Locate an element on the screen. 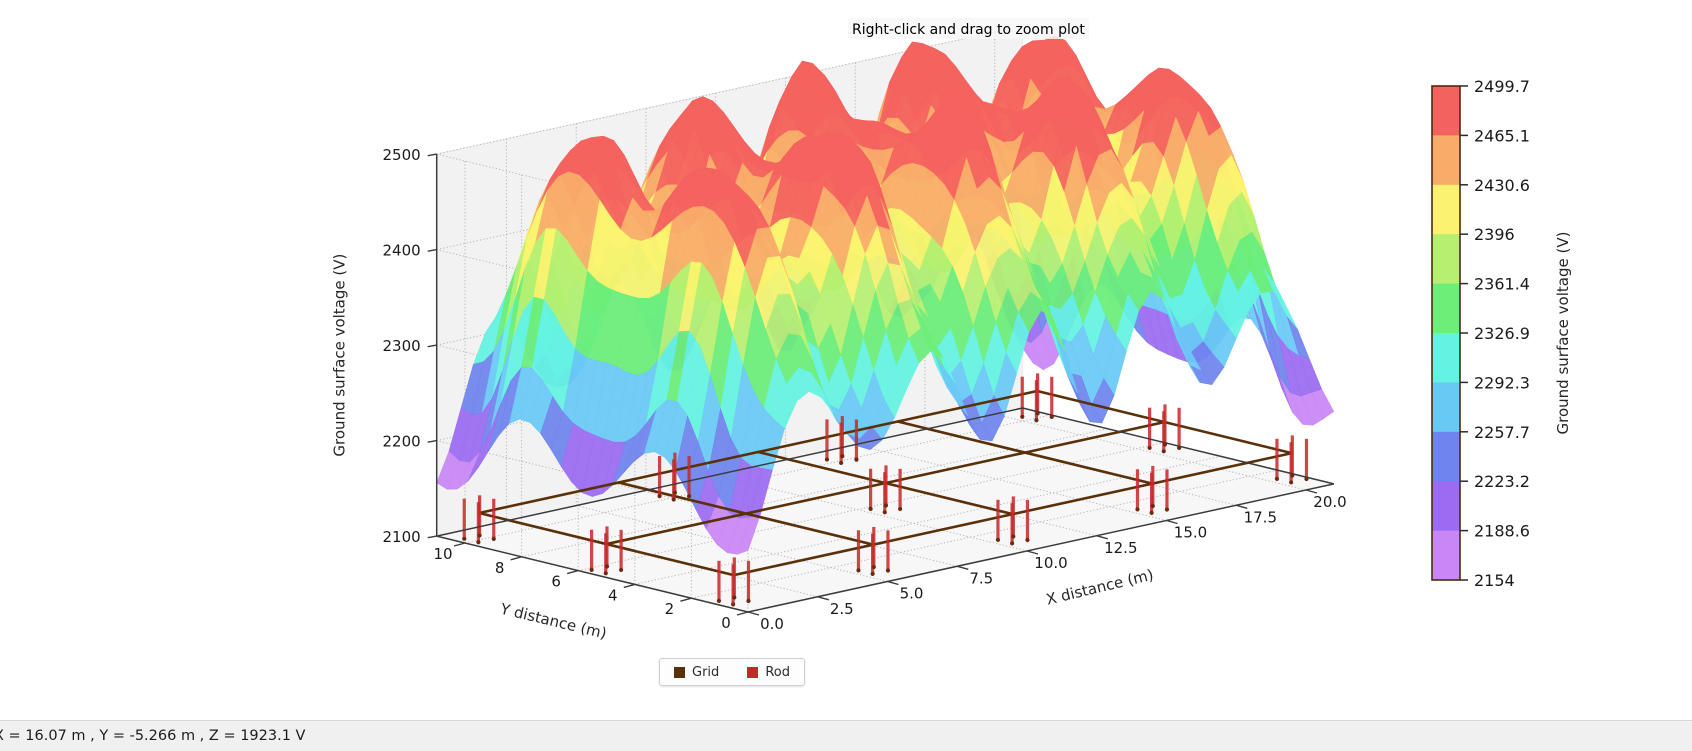 The height and width of the screenshot is (751, 1692). legend-label-grid: Grid is located at coordinates (706, 672).